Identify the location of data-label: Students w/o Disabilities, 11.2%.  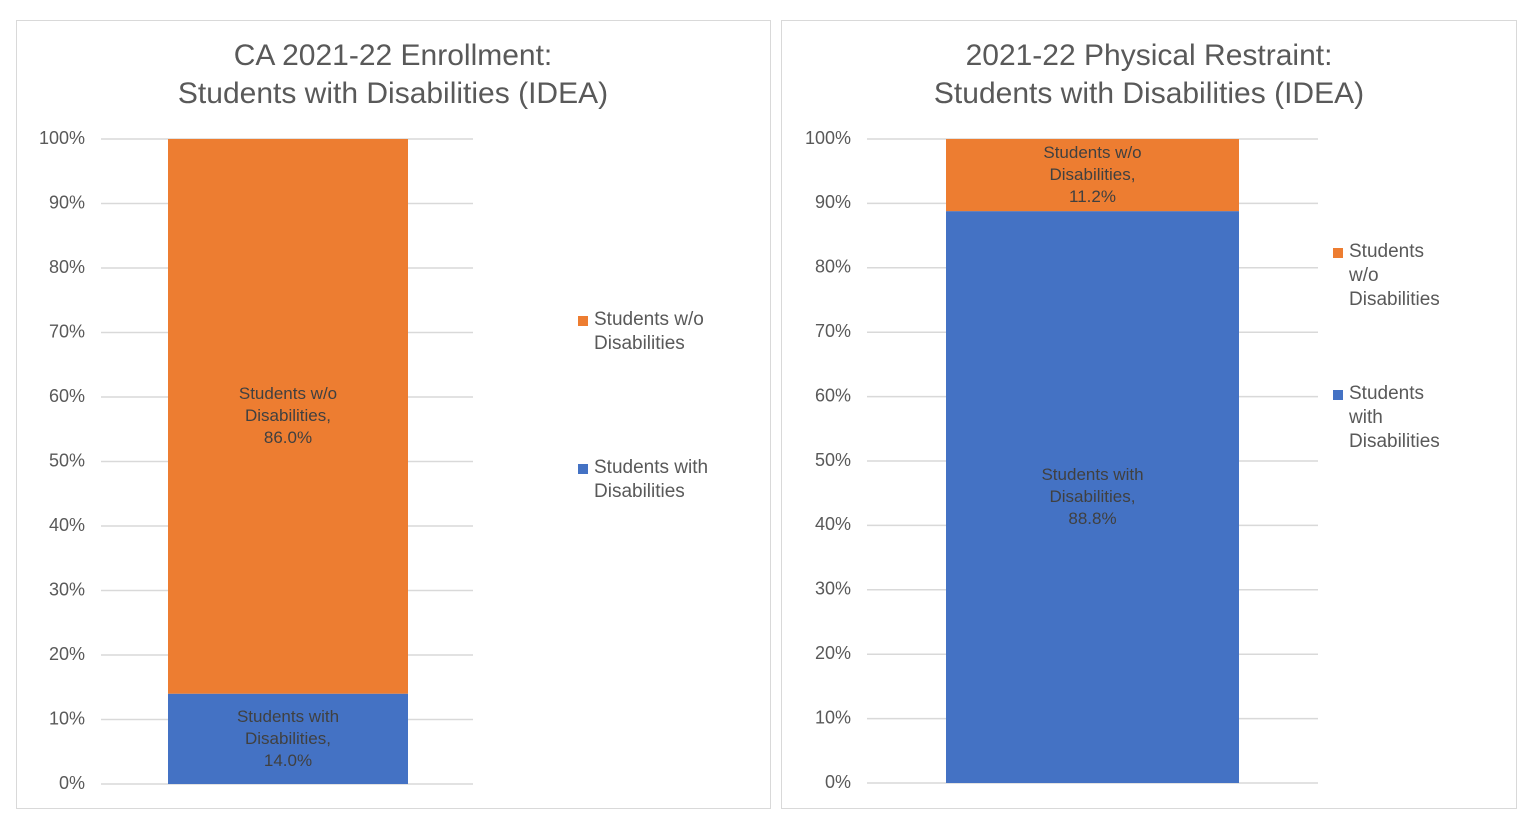
(1092, 175).